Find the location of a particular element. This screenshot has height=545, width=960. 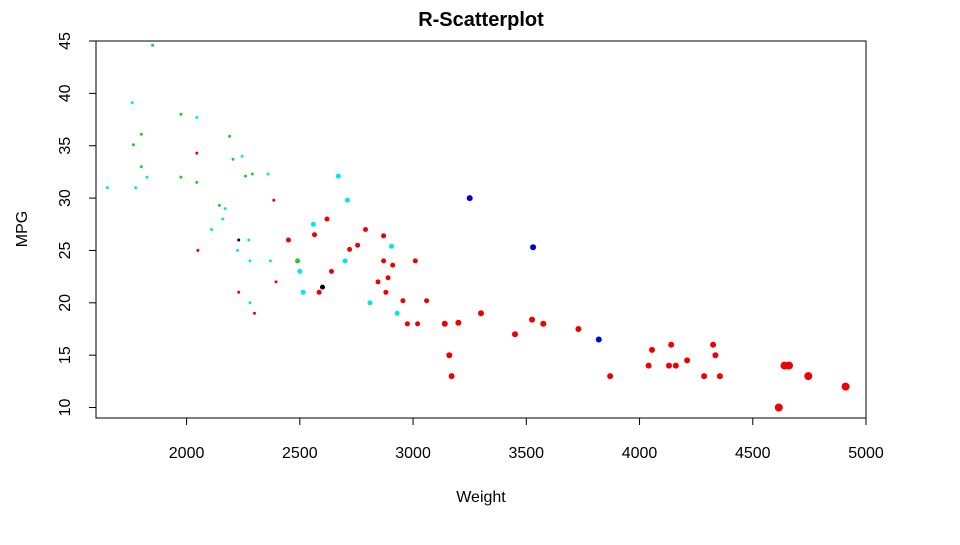

y-tick-label: 20 is located at coordinates (65, 303).